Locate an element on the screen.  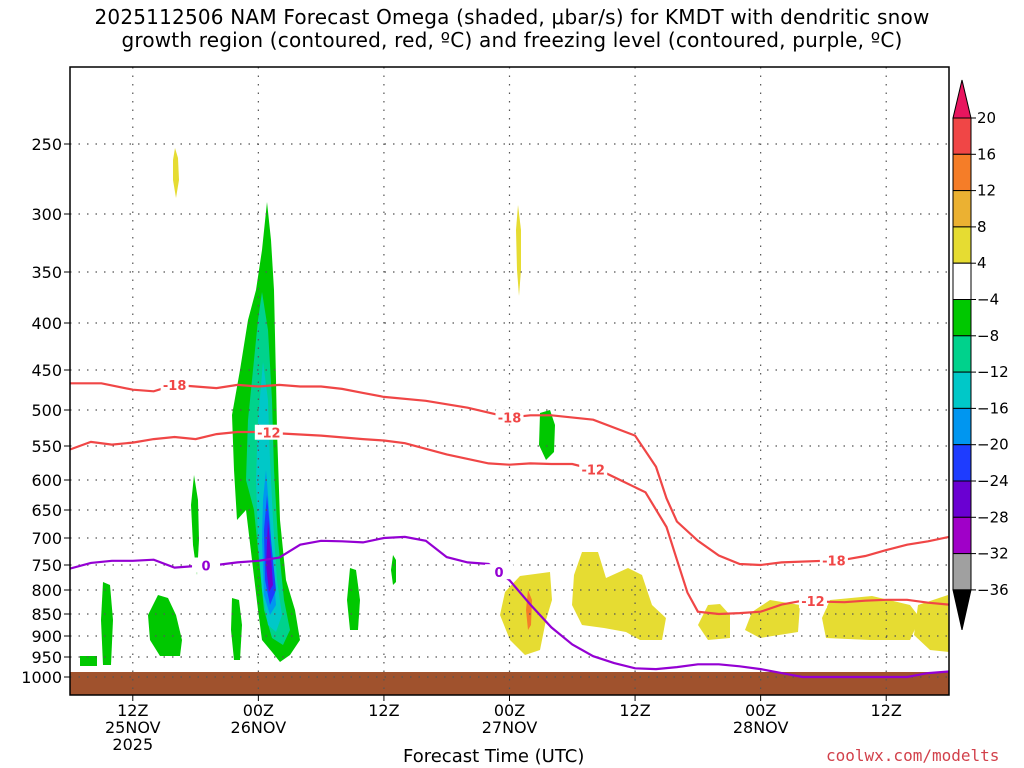
colorbar-label: −4 is located at coordinates (988, 300).